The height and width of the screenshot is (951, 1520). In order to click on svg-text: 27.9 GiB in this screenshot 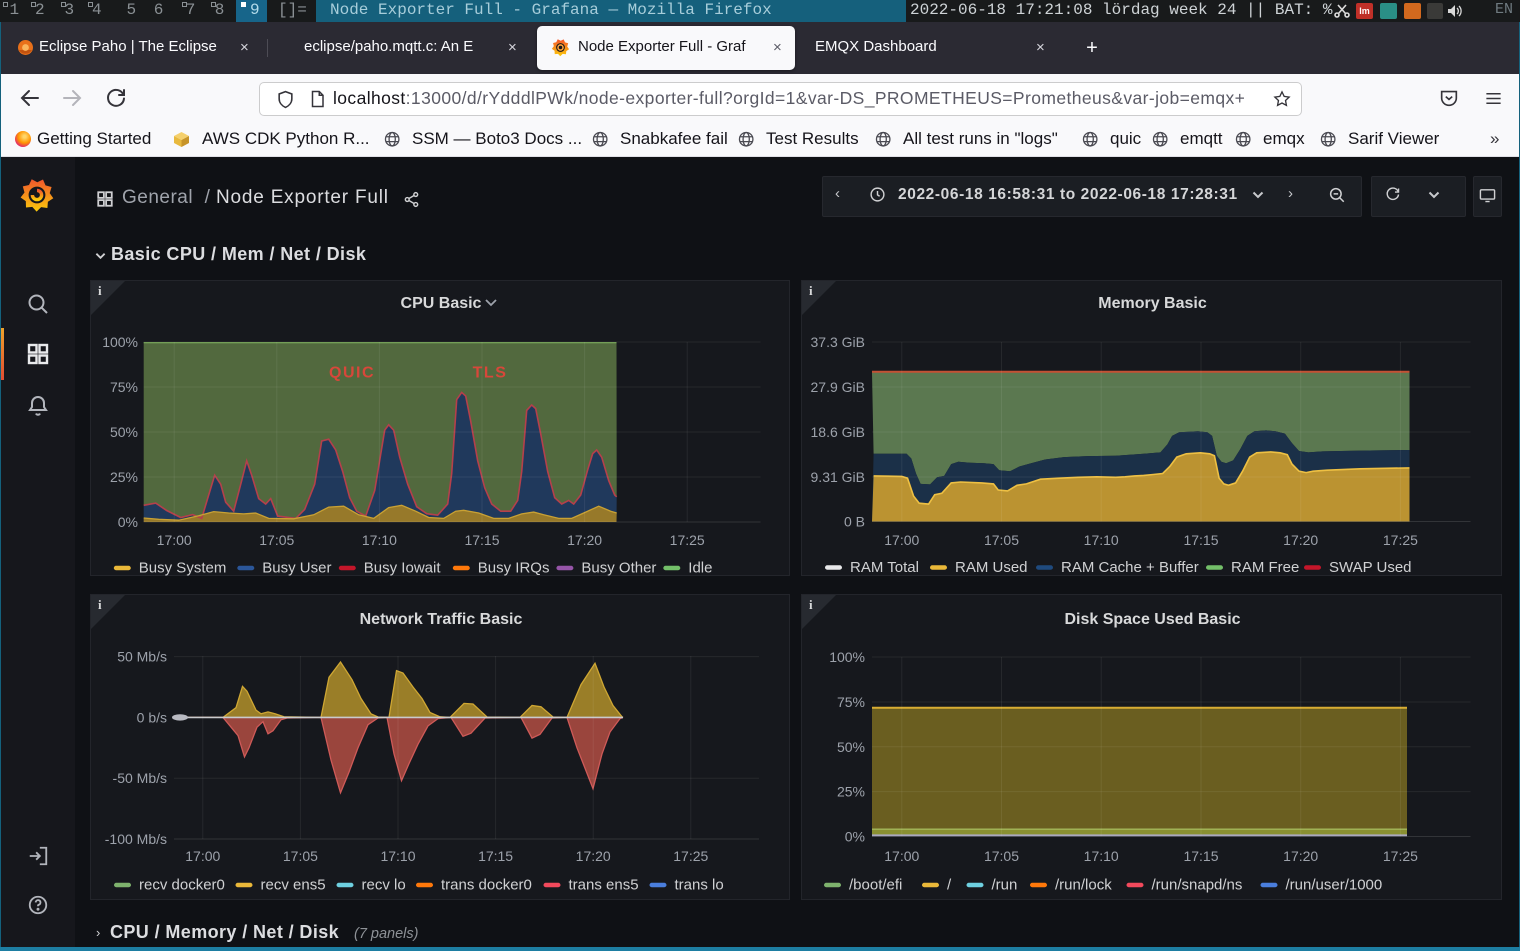, I will do `click(838, 387)`.